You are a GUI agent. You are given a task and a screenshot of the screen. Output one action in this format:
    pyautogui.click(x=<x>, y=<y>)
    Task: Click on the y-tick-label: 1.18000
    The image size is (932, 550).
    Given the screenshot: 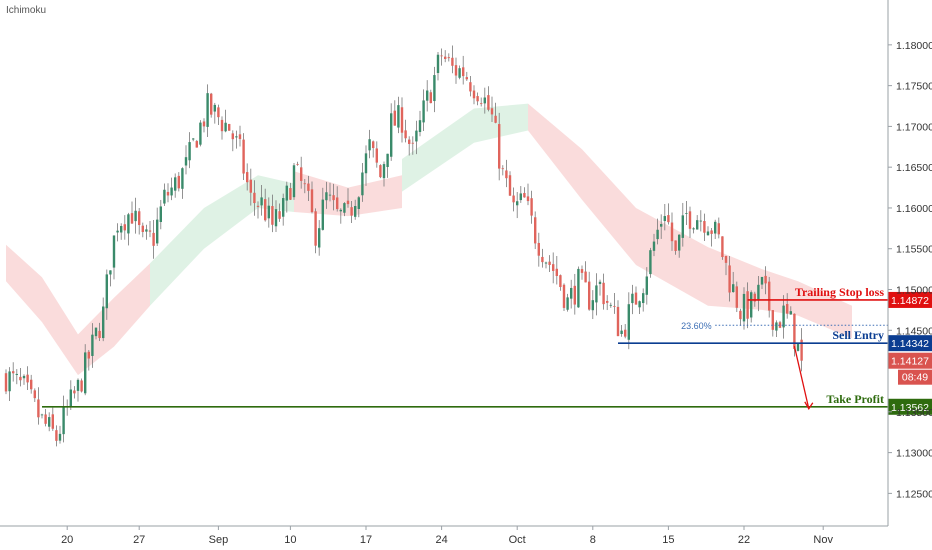 What is the action you would take?
    pyautogui.click(x=914, y=46)
    